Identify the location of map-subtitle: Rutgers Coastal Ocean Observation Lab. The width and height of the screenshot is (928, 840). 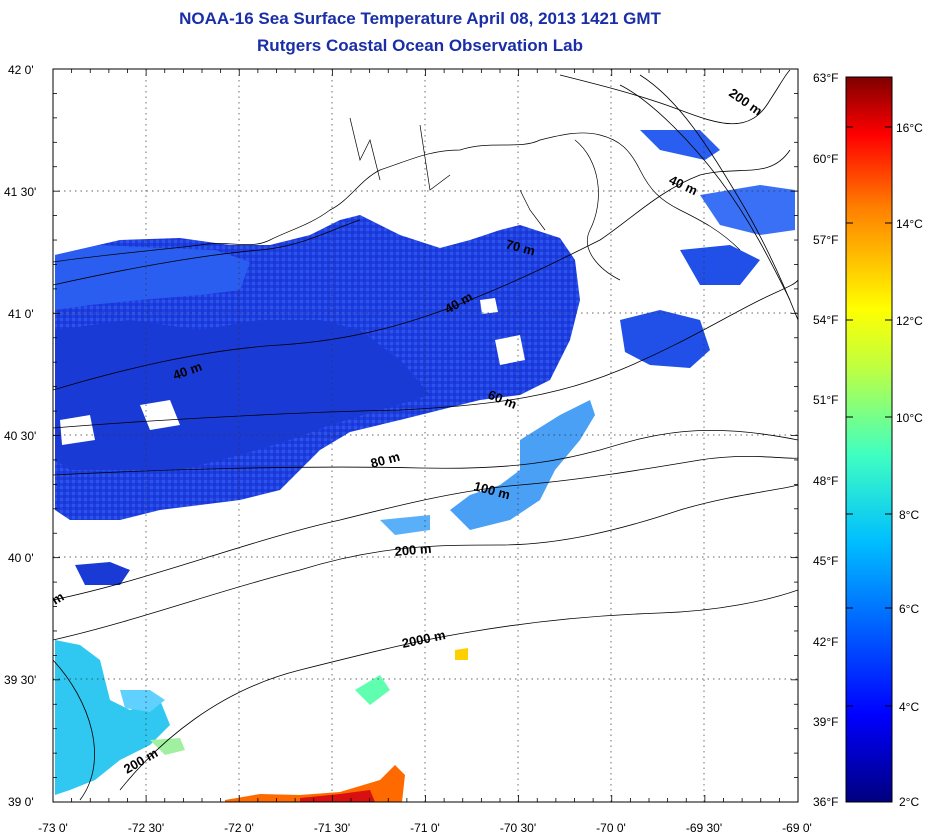
(420, 45).